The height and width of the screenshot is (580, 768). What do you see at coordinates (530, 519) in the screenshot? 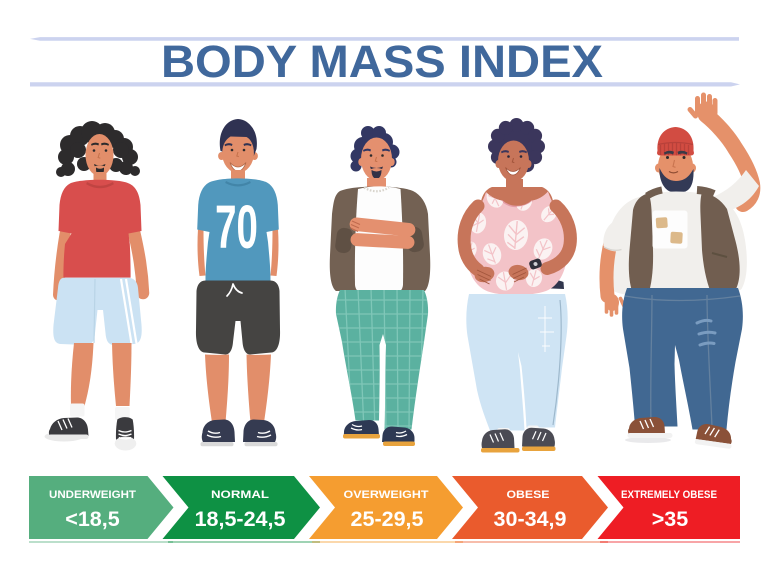
I see `svg-text: 30-34,9` at bounding box center [530, 519].